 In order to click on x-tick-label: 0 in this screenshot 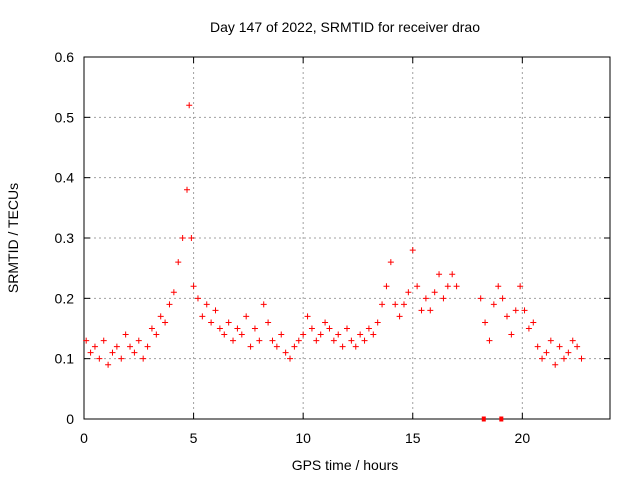, I will do `click(84, 438)`.